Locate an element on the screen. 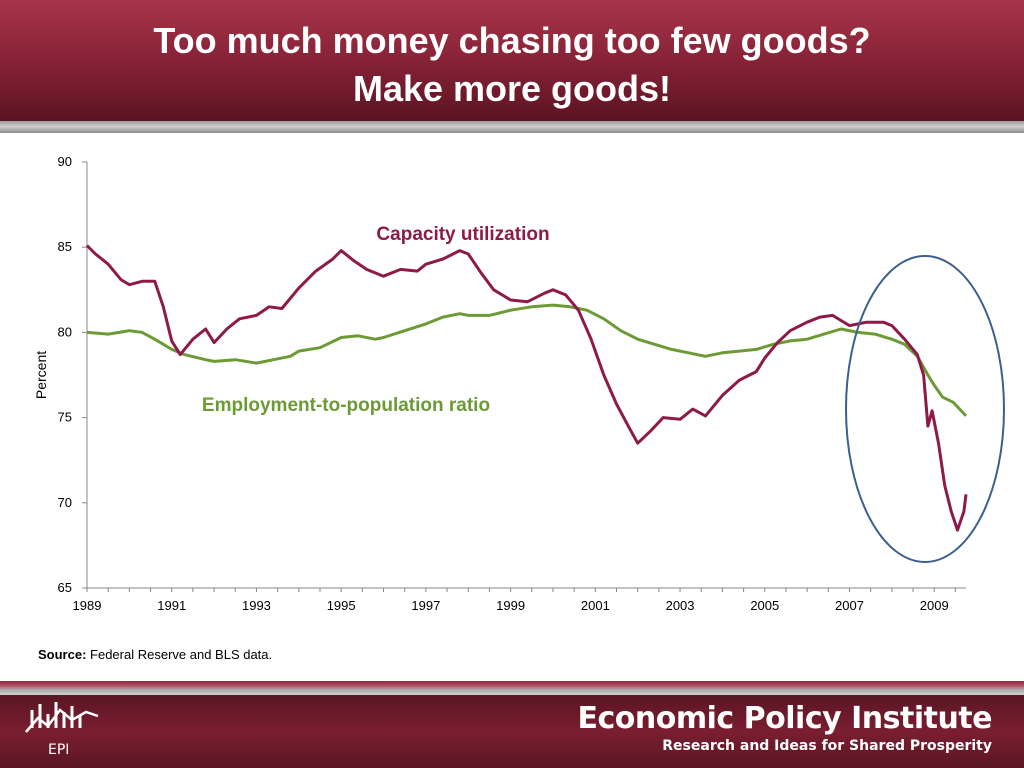 This screenshot has height=768, width=1024. org-name: Economic Policy Institute is located at coordinates (785, 718).